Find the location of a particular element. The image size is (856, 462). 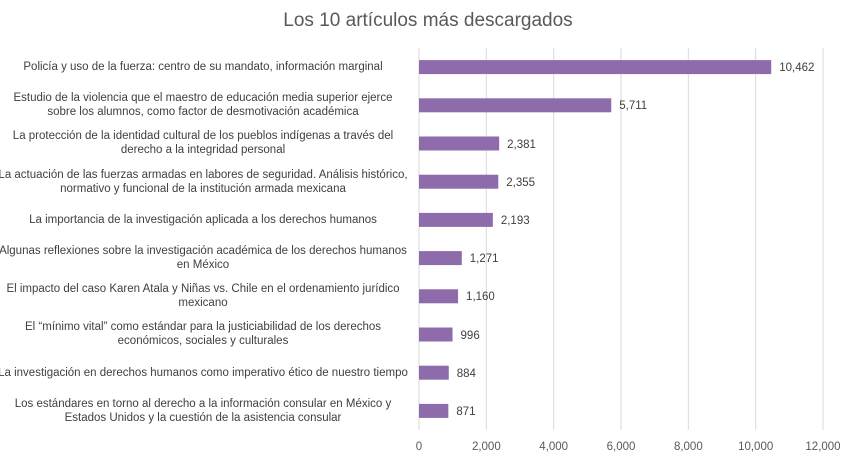

bar-value-label: 1,271 is located at coordinates (484, 259).